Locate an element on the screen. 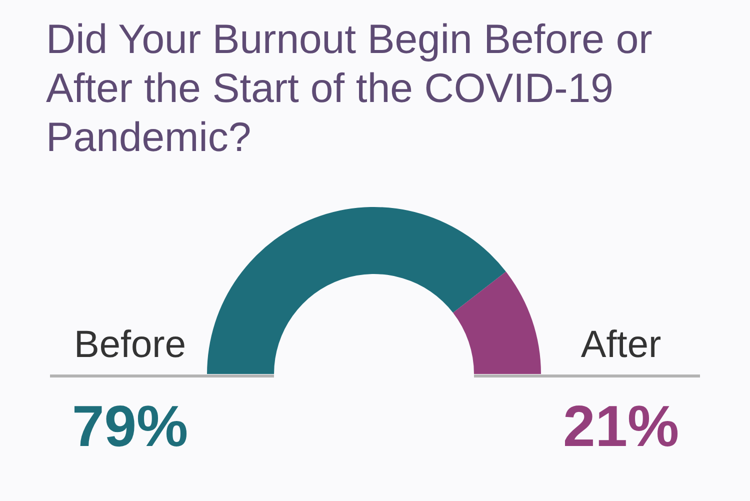 This screenshot has width=750, height=501. data-label: 21% is located at coordinates (621, 426).